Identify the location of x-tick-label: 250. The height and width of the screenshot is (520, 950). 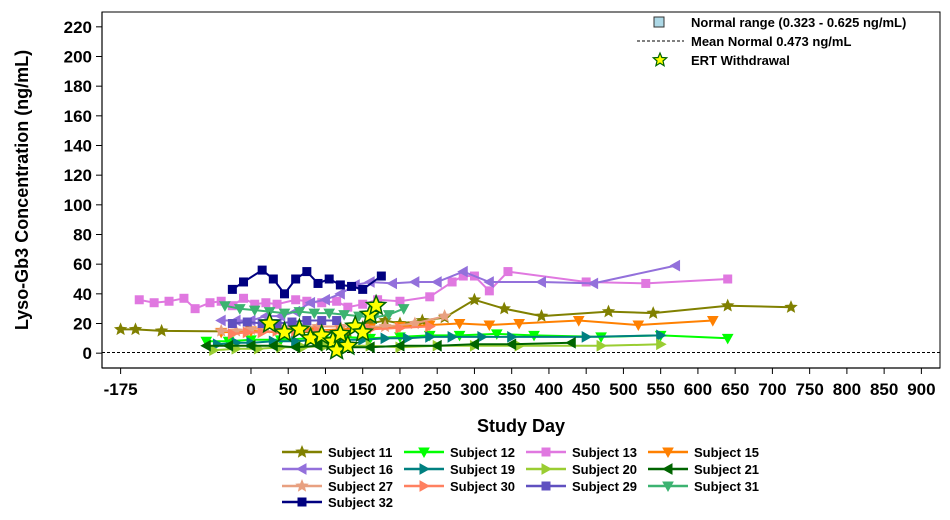
(437, 389).